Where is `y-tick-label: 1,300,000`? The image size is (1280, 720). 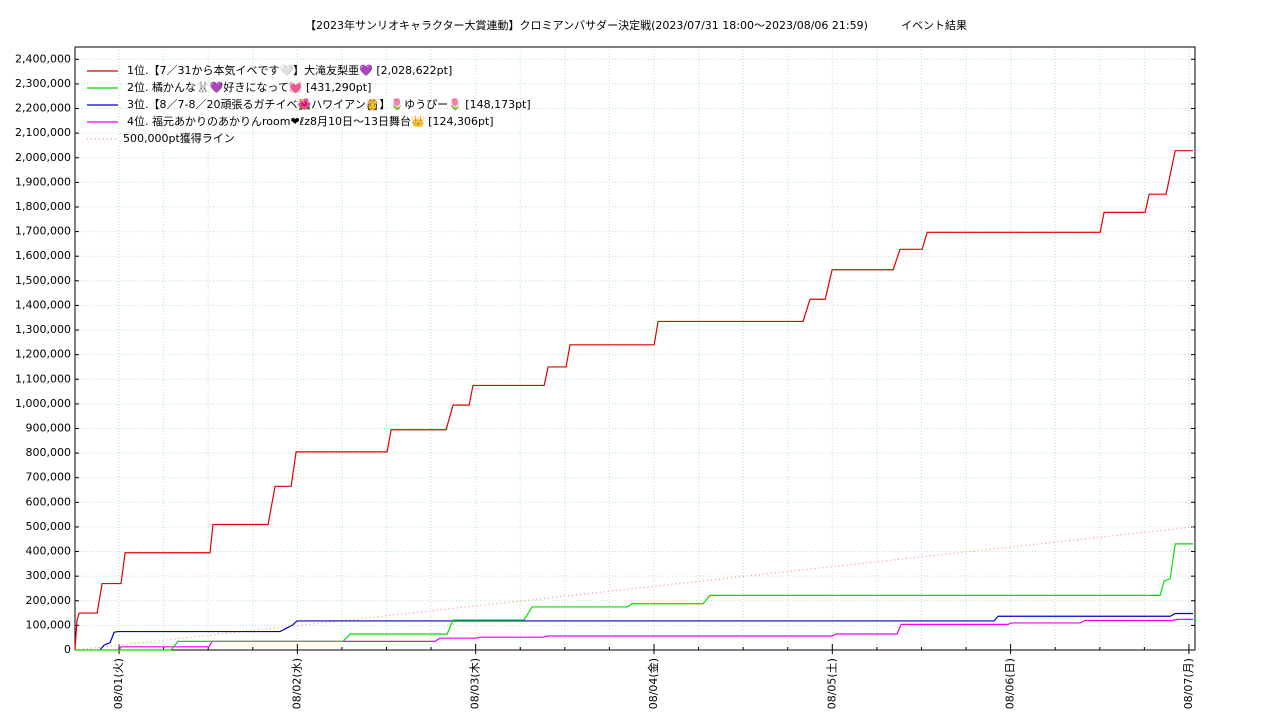 y-tick-label: 1,300,000 is located at coordinates (43, 329).